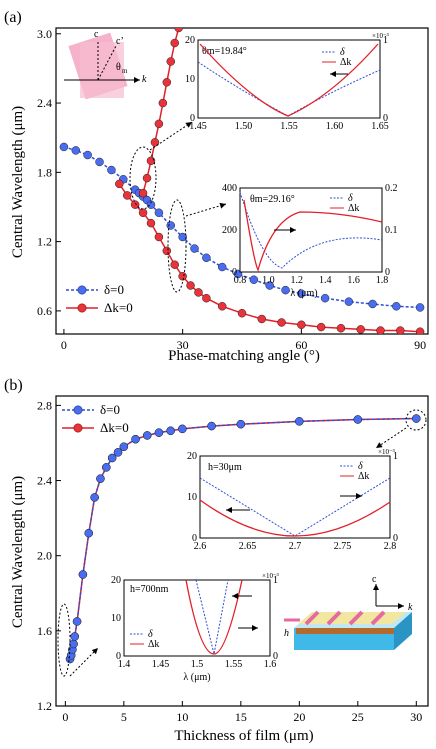 The image size is (436, 749). Describe the element at coordinates (44, 481) in the screenshot. I see `y-tick-label: 2.4` at that location.